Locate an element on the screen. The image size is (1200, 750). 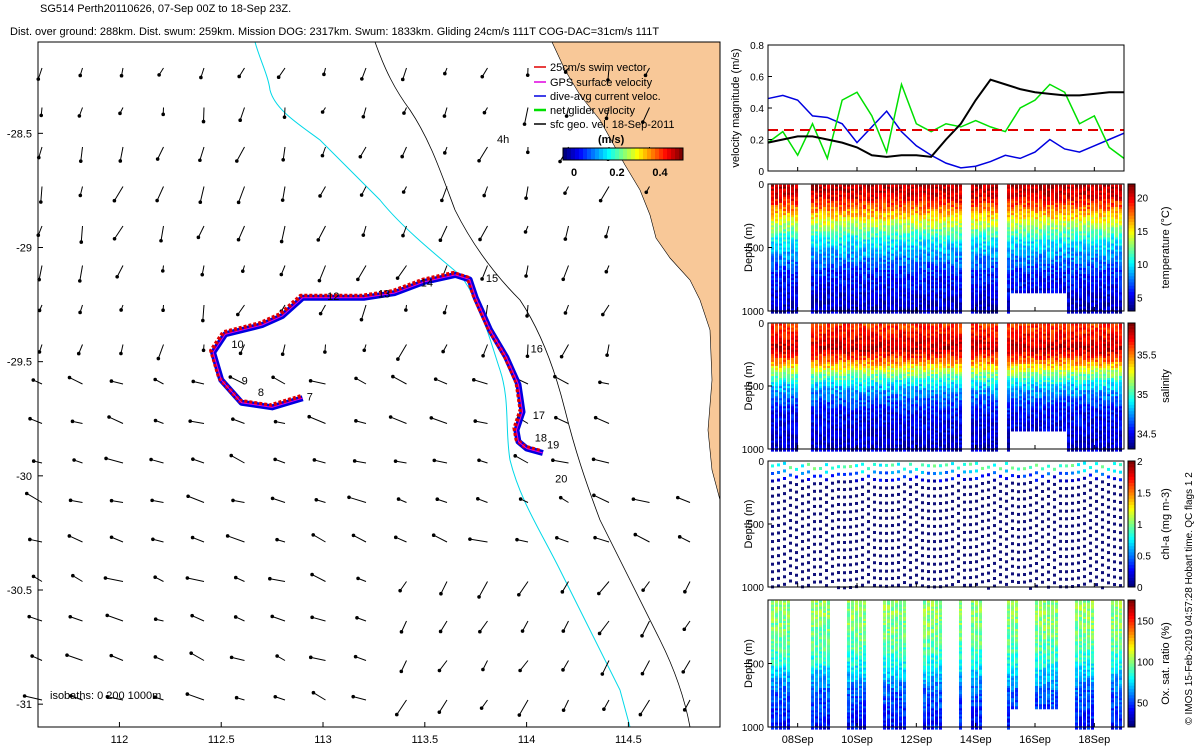
y-tick-label: -29.5 is located at coordinates (19, 363).